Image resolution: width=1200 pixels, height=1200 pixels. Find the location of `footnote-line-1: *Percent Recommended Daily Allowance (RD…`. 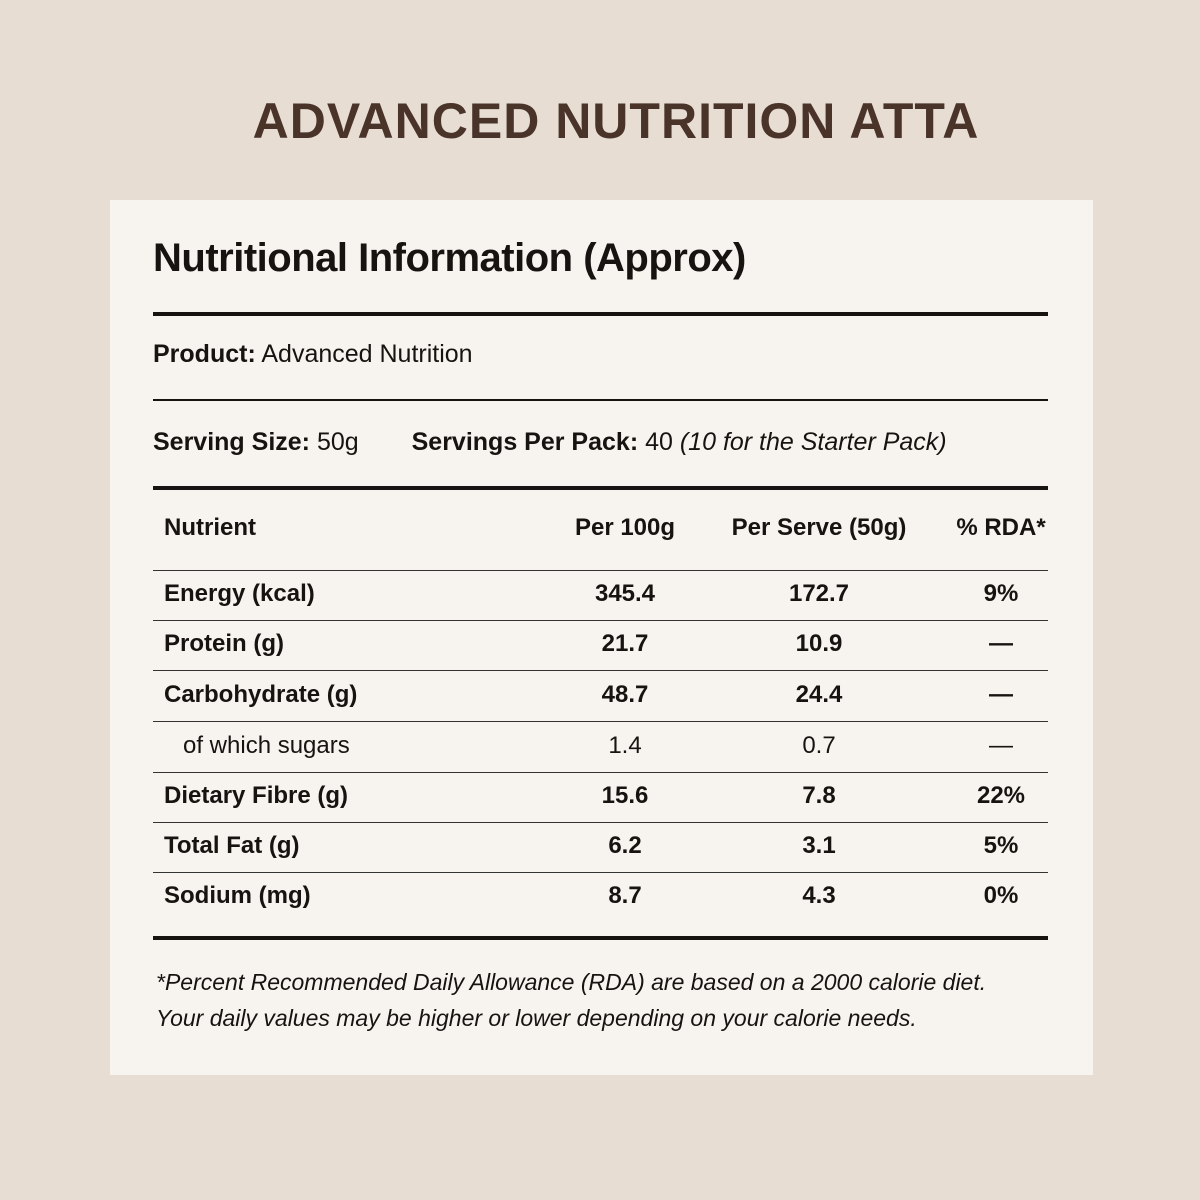

footnote-line-1: *Percent Recommended Daily Allowance (RD… is located at coordinates (571, 982).